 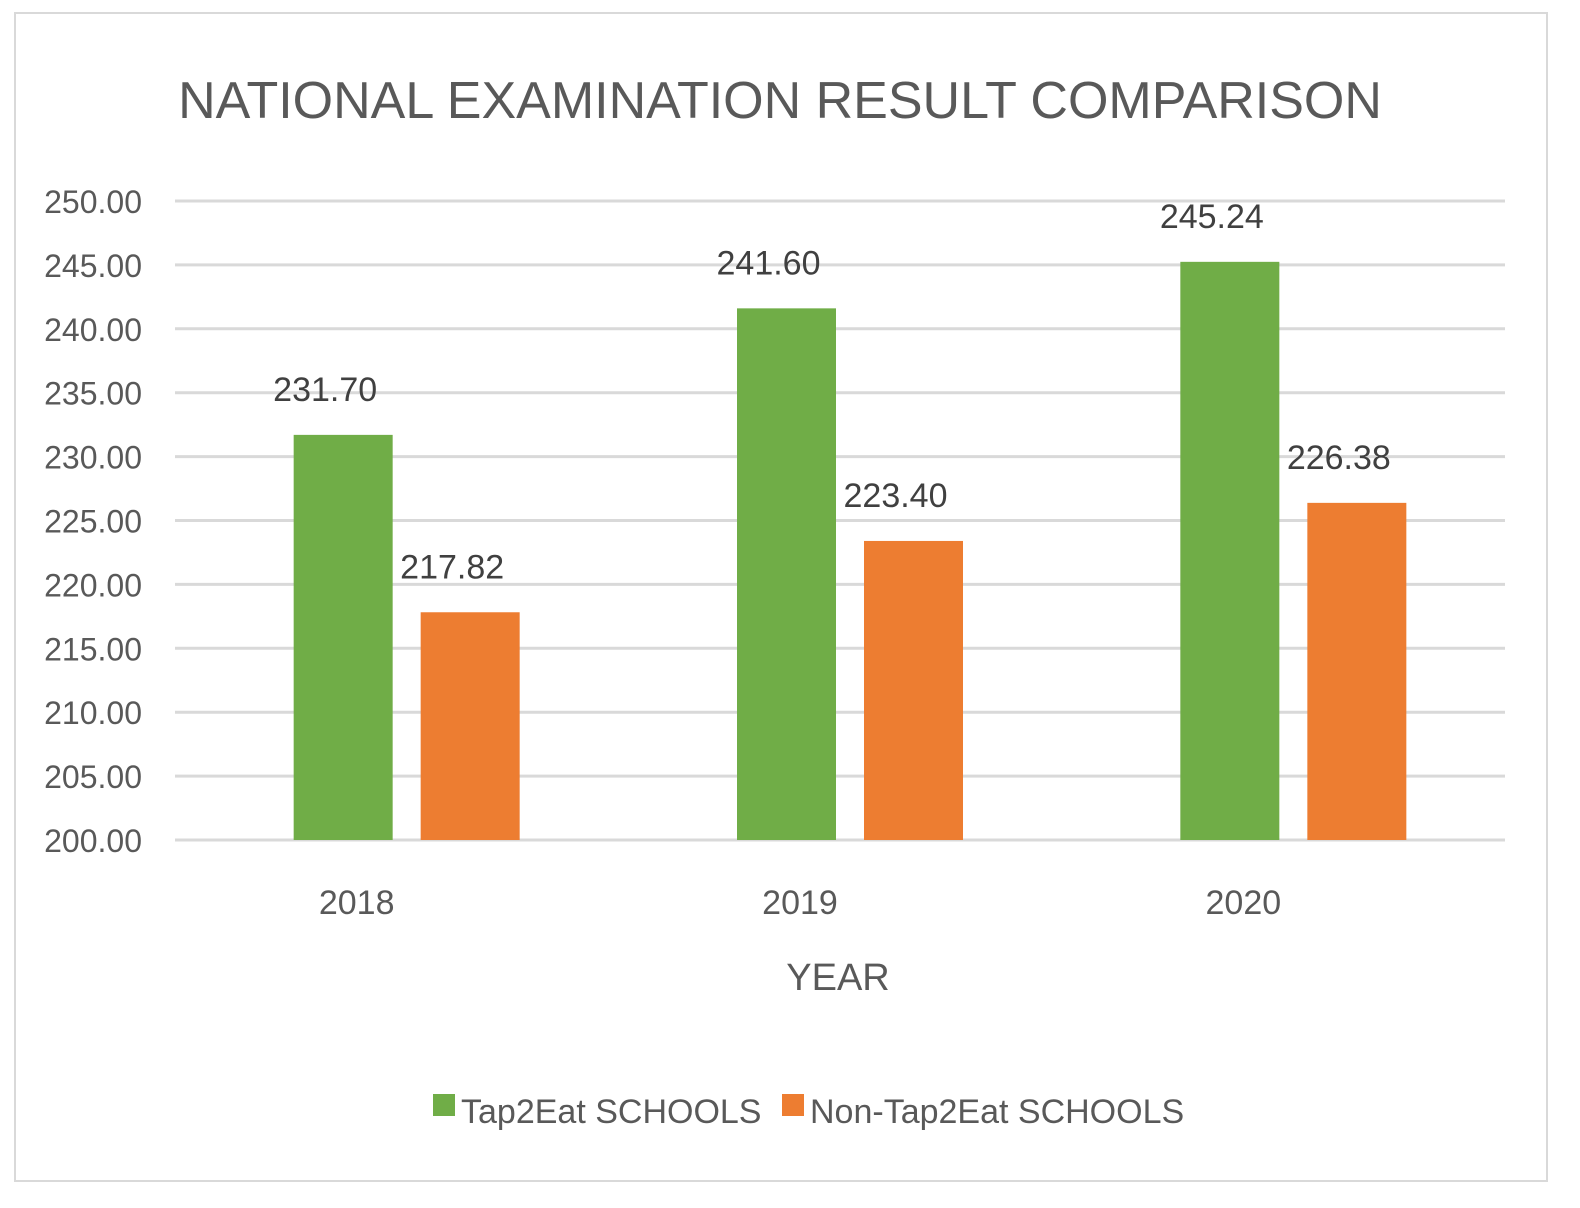 What do you see at coordinates (1230, 551) in the screenshot?
I see `bar-tap2eat-2020` at bounding box center [1230, 551].